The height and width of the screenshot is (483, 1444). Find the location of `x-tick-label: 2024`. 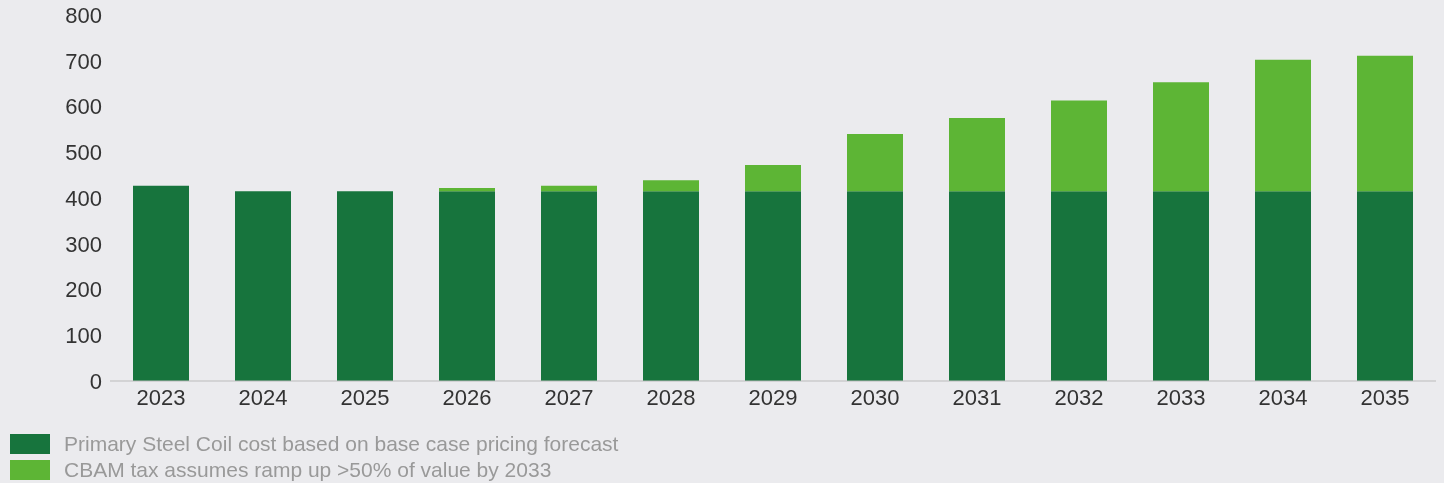

x-tick-label: 2024 is located at coordinates (263, 397).